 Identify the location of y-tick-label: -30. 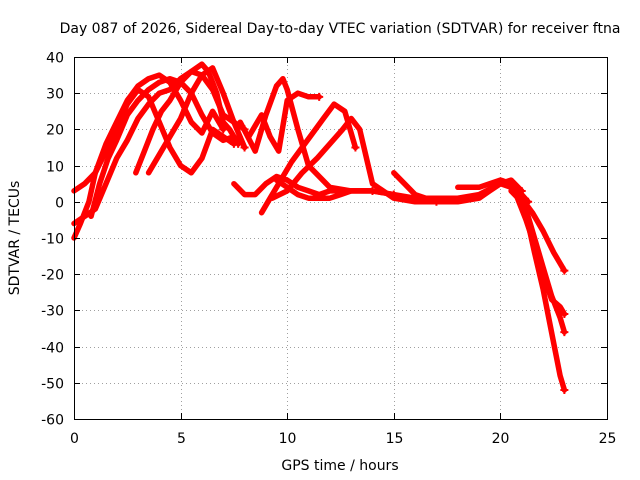
(52, 312).